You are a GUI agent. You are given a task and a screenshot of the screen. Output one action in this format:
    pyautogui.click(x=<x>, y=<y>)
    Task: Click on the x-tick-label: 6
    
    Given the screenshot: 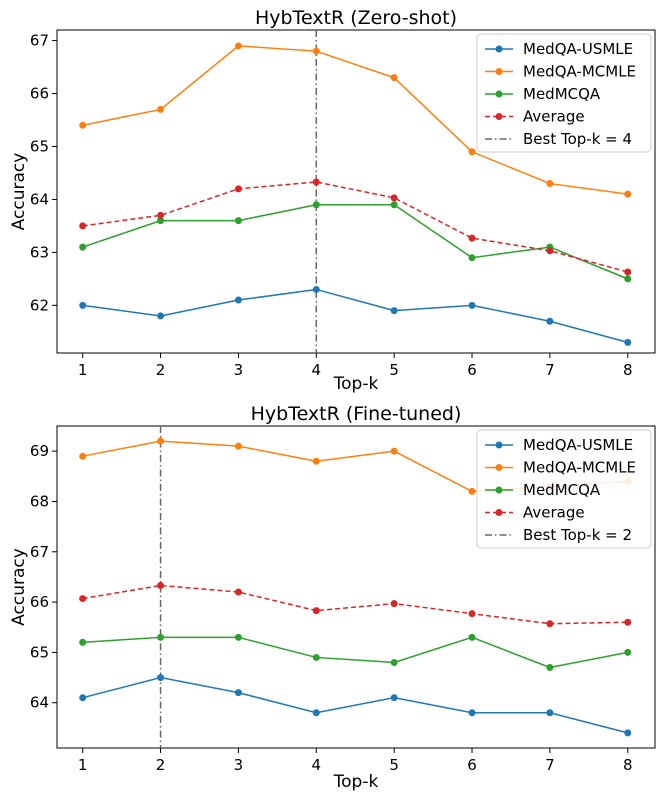 What is the action you would take?
    pyautogui.click(x=472, y=370)
    